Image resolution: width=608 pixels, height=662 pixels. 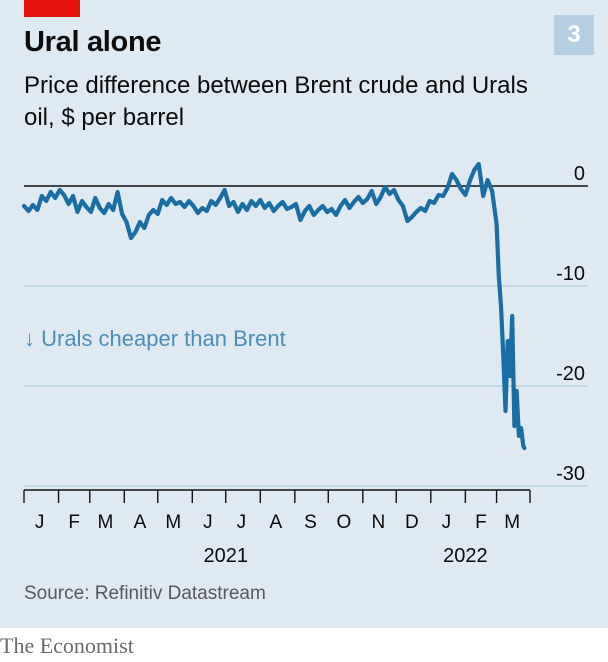 I want to click on annotation-label: ↓ Urals cheaper than Brent, so click(x=155, y=338).